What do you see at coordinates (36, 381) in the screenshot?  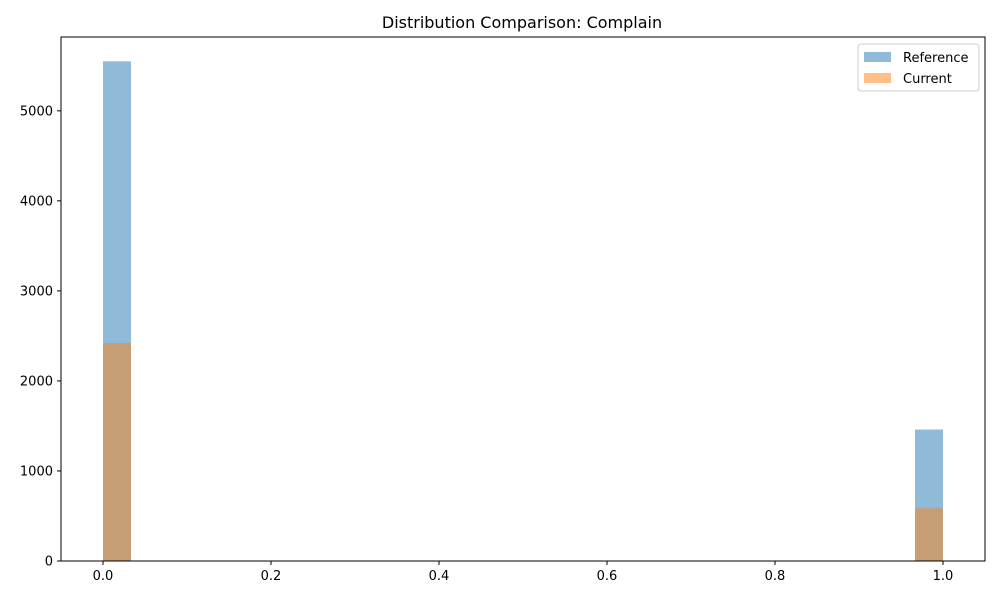 I see `y-tick-label: 2000` at bounding box center [36, 381].